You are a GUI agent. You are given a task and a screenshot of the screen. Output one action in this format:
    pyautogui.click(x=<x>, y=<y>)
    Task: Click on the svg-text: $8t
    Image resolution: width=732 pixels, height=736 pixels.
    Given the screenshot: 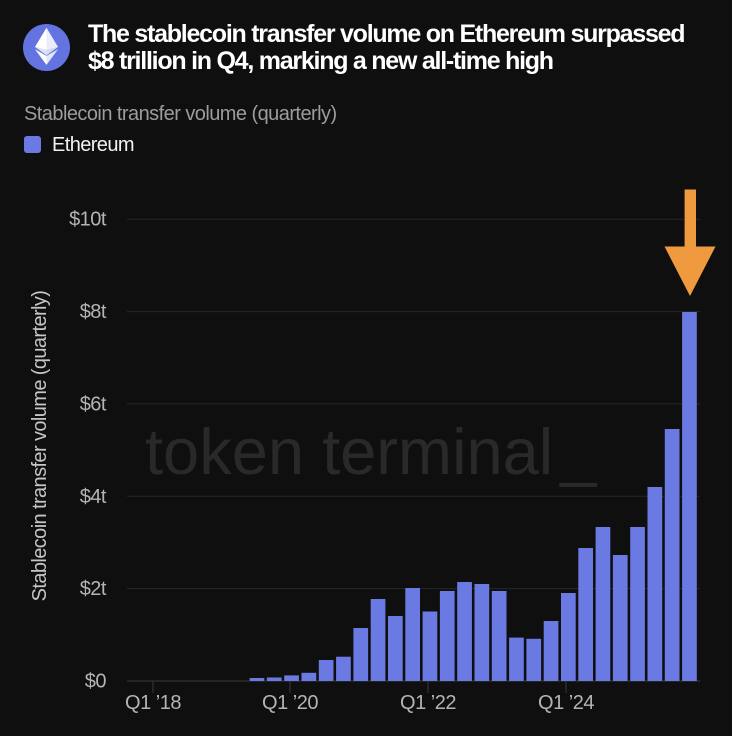 What is the action you would take?
    pyautogui.click(x=93, y=312)
    